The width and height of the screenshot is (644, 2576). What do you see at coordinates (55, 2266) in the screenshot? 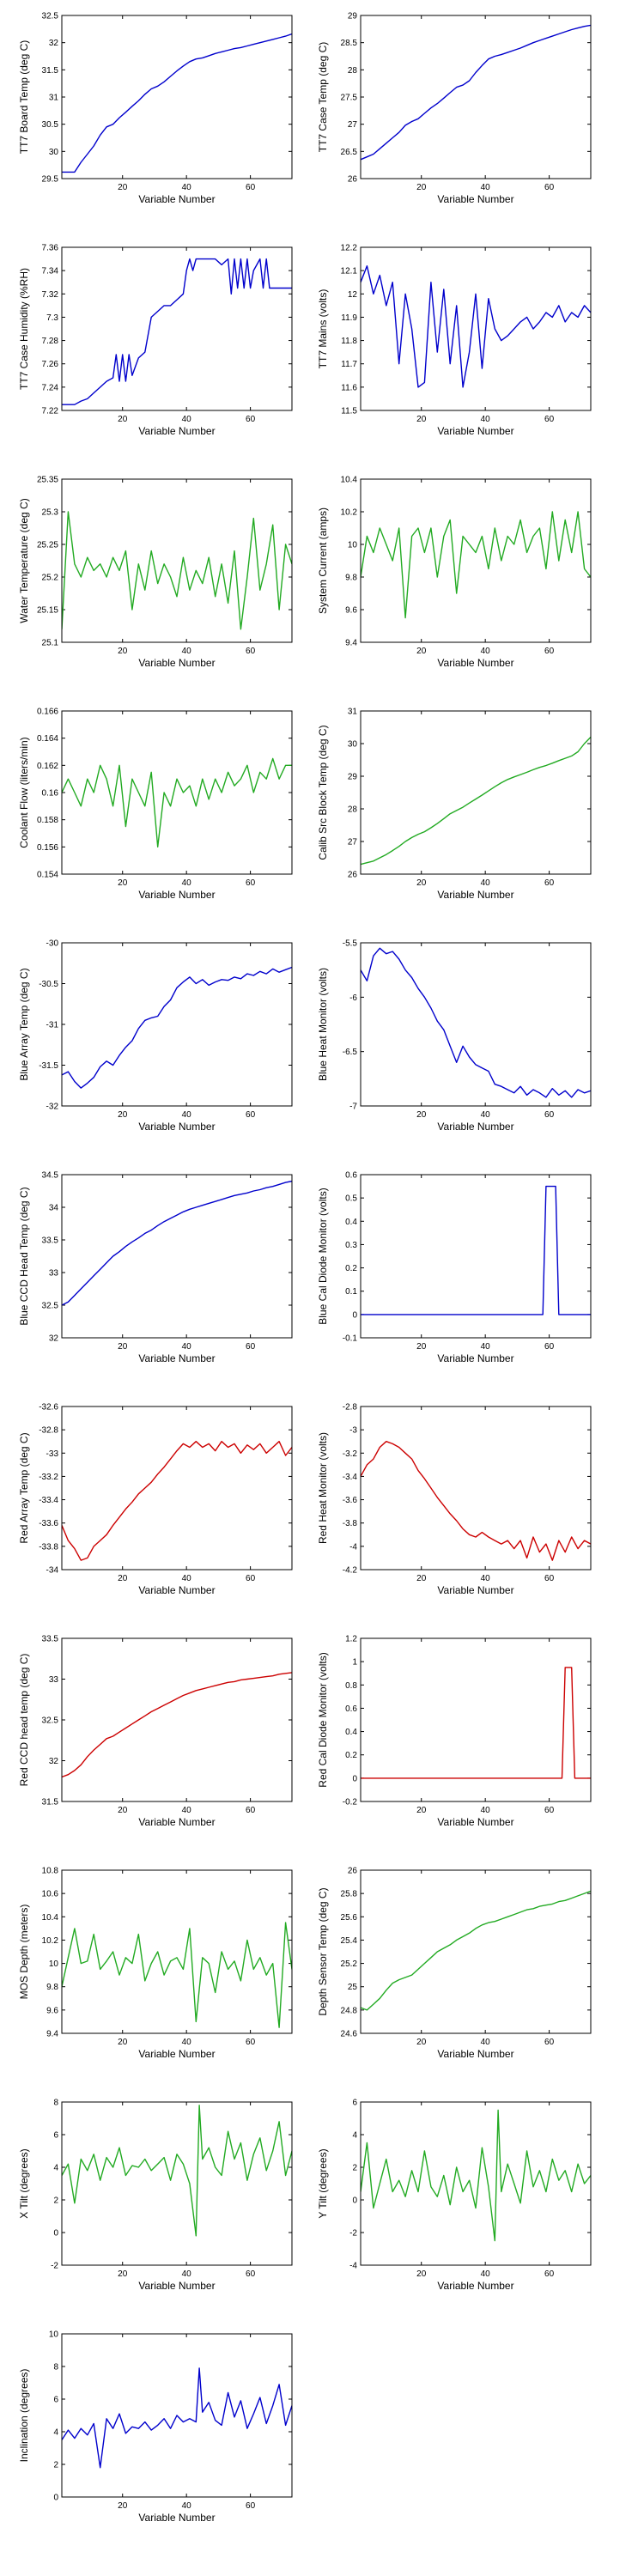
I see `y-tick-label: -2` at bounding box center [55, 2266].